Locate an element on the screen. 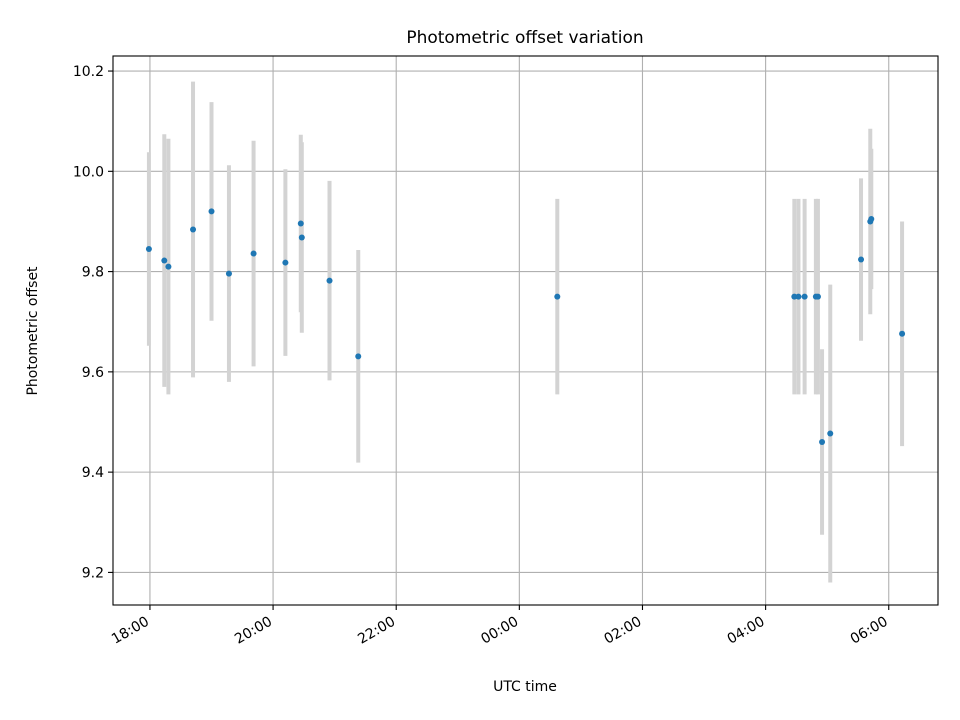  y-tick-label: 9.8 is located at coordinates (93, 273).